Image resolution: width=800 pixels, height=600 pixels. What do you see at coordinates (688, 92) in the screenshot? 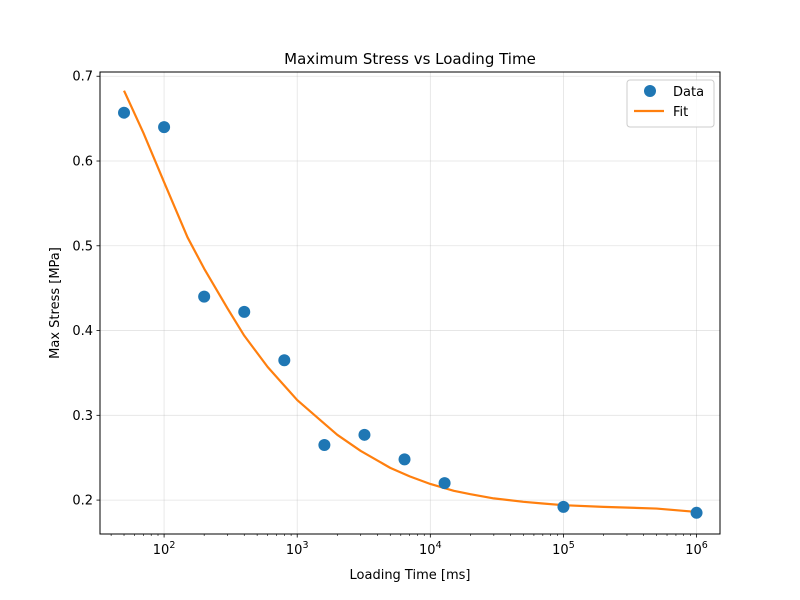
I see `legend-data-label: Data` at bounding box center [688, 92].